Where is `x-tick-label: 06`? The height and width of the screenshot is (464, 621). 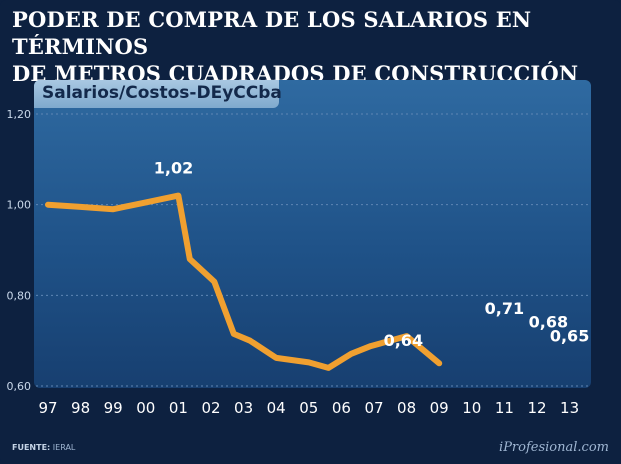
x-tick-label: 06 is located at coordinates (341, 408).